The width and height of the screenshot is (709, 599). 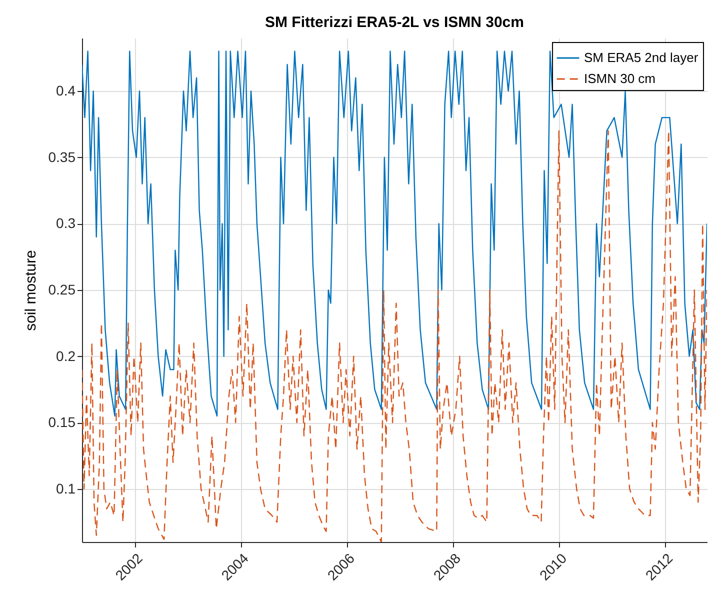 I want to click on y-axis-title: soil mosture, so click(x=31, y=290).